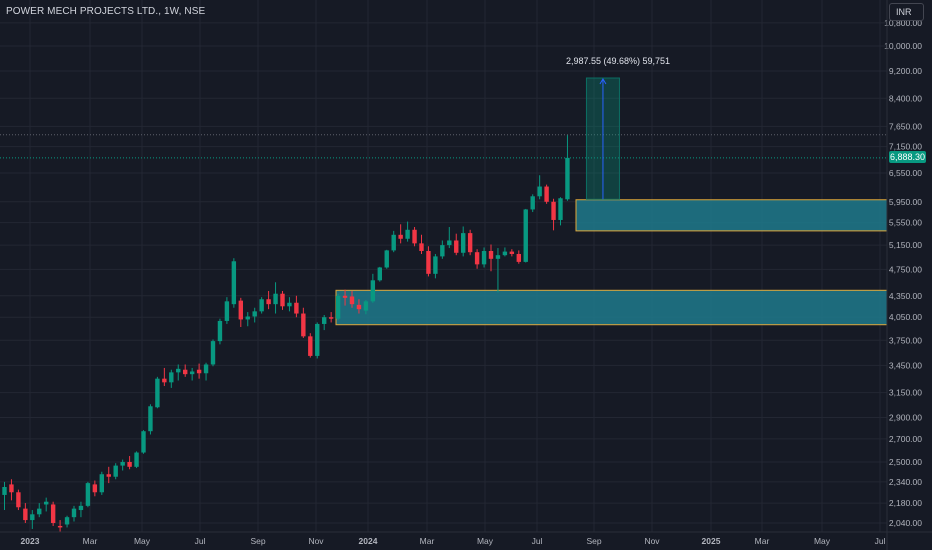  Describe the element at coordinates (905, 296) in the screenshot. I see `y-tick-label: 4,350.00` at that location.